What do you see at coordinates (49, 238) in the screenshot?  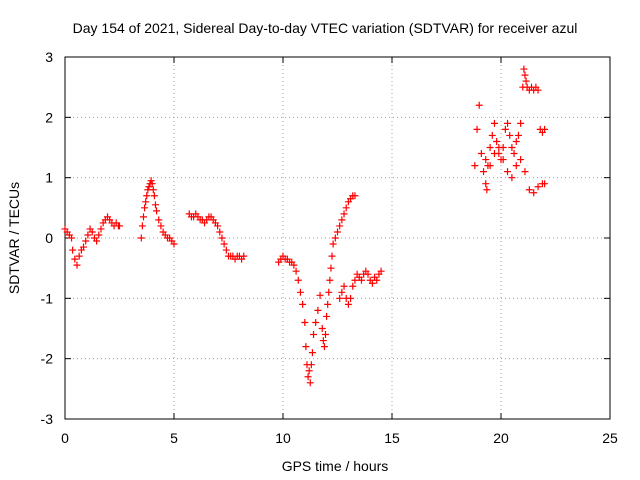 I see `y-tick-label: 0` at bounding box center [49, 238].